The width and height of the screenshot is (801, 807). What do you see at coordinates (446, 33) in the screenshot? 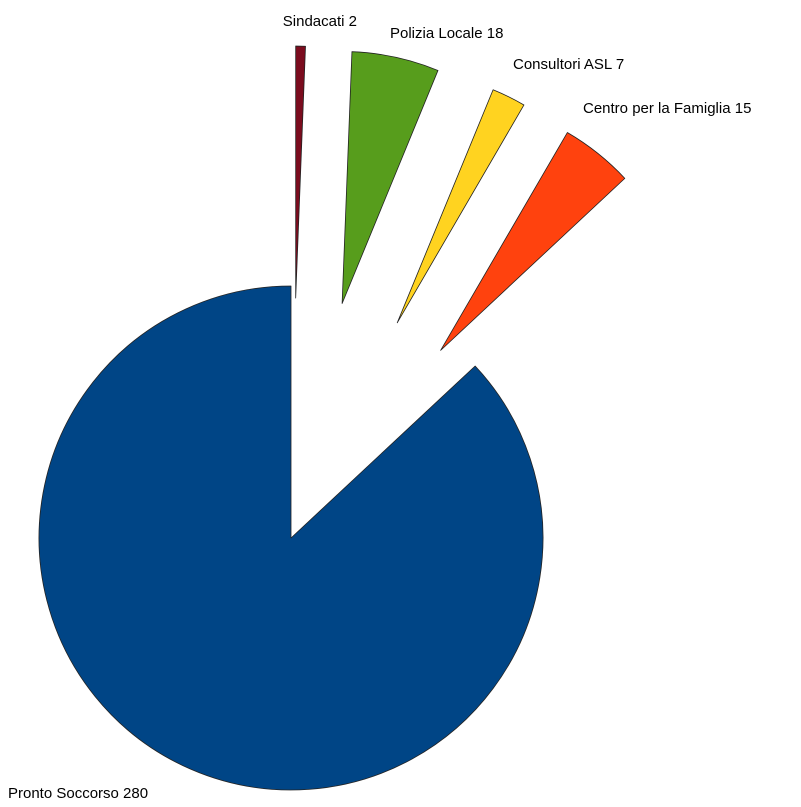
I see `slice-label-polizia-locale: Polizia Locale 18` at bounding box center [446, 33].